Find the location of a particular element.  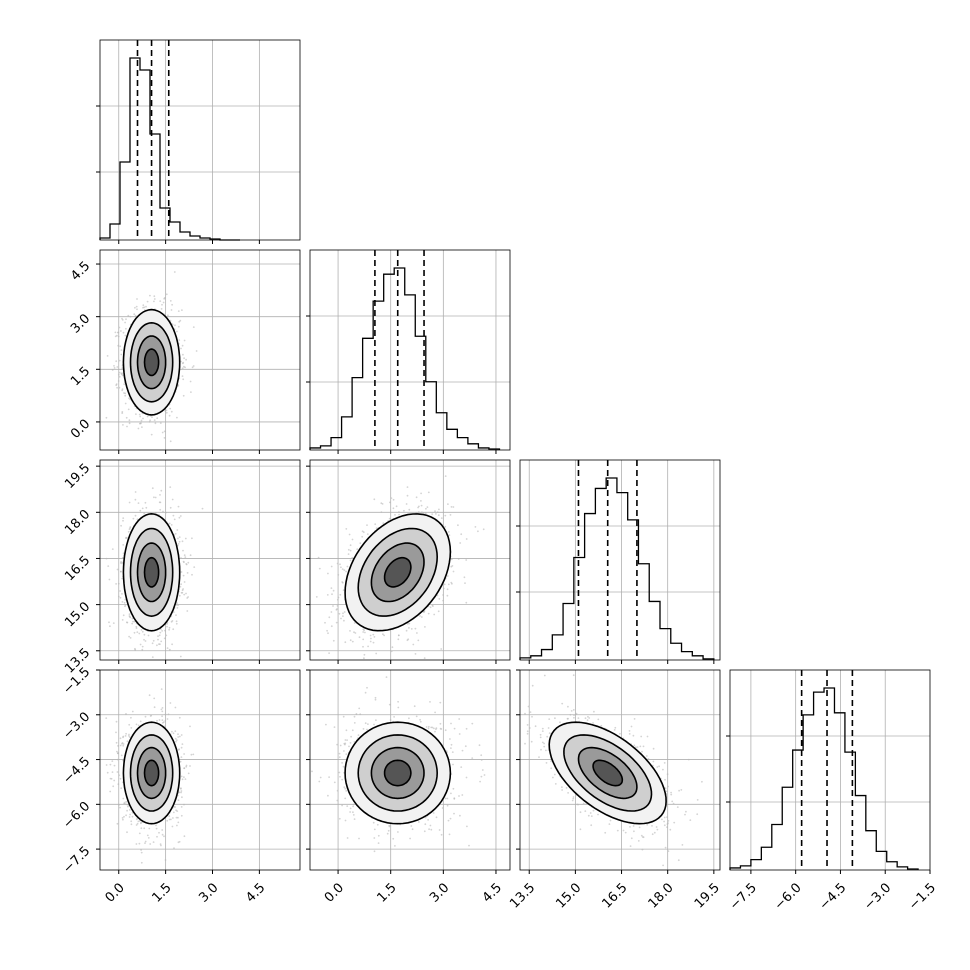

density-layer is located at coordinates (397, 570).